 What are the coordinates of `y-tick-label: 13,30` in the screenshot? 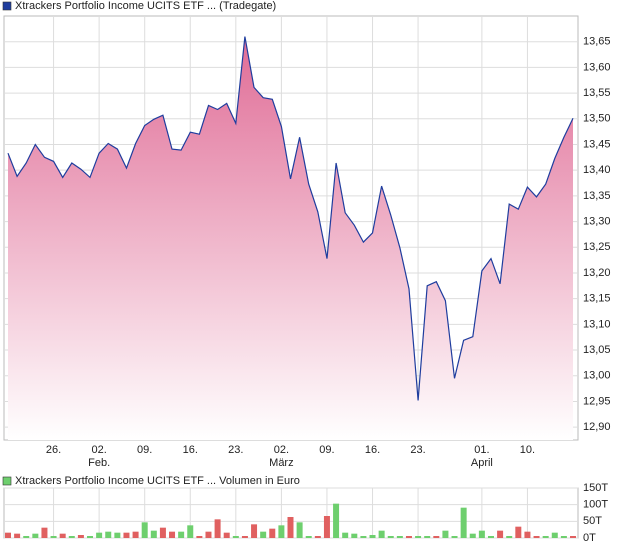 It's located at (597, 221).